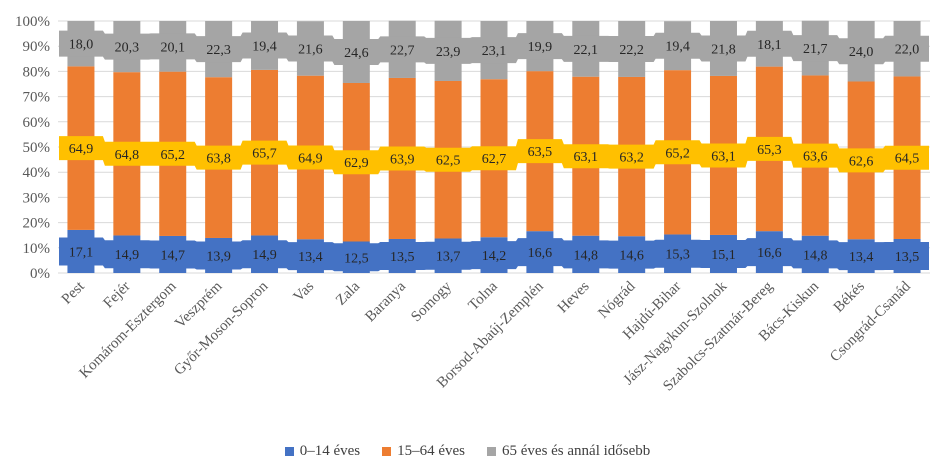 Image resolution: width=935 pixels, height=467 pixels. I want to click on data-label-1: 63,2, so click(631, 158).